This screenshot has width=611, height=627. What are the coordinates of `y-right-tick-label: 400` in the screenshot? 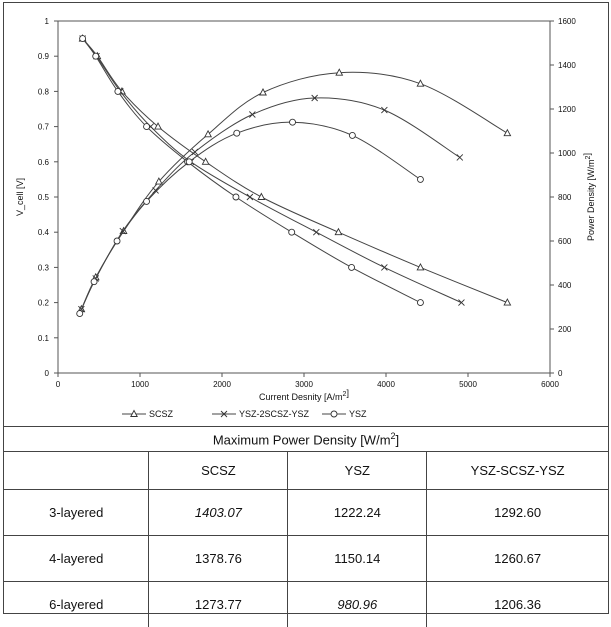 It's located at (565, 285).